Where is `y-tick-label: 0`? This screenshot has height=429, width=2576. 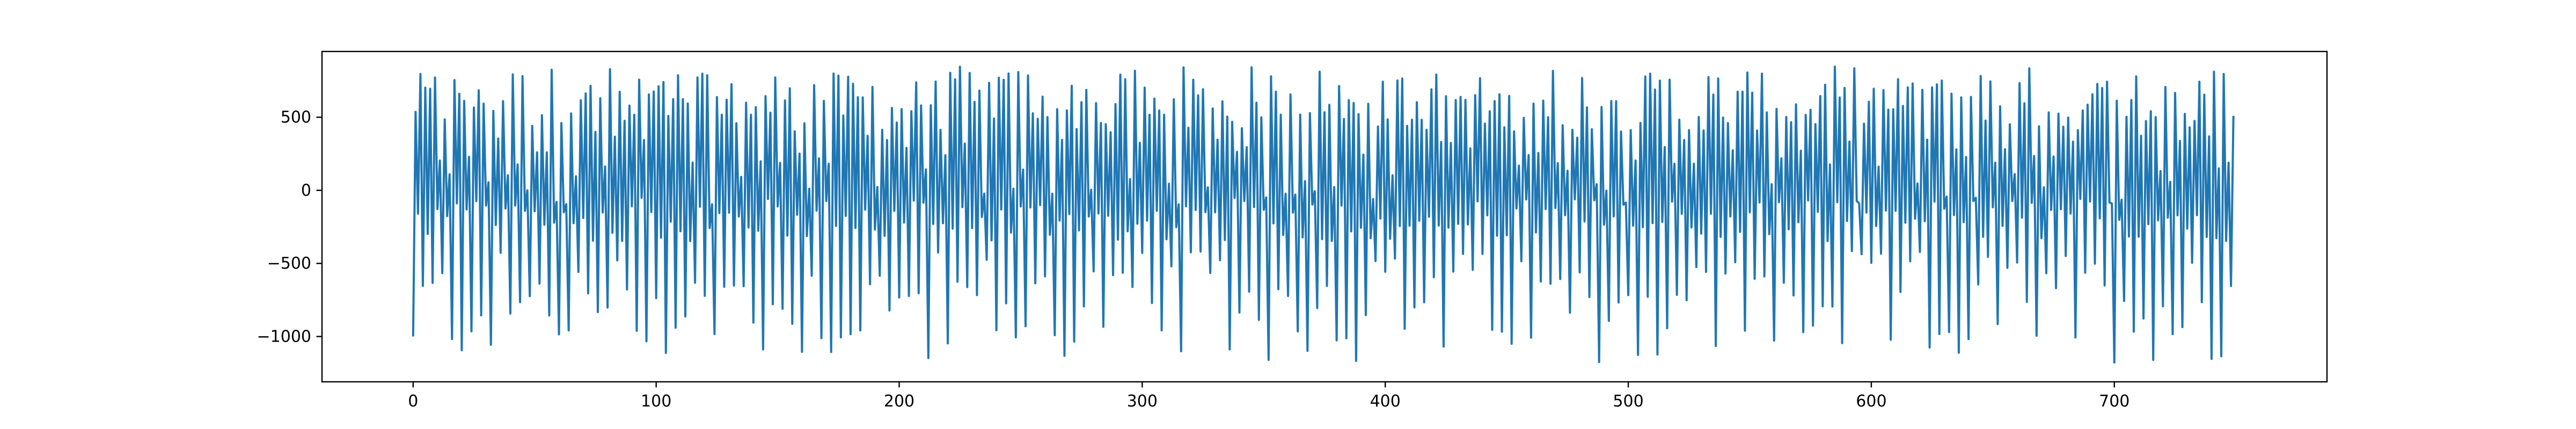
y-tick-label: 0 is located at coordinates (306, 190).